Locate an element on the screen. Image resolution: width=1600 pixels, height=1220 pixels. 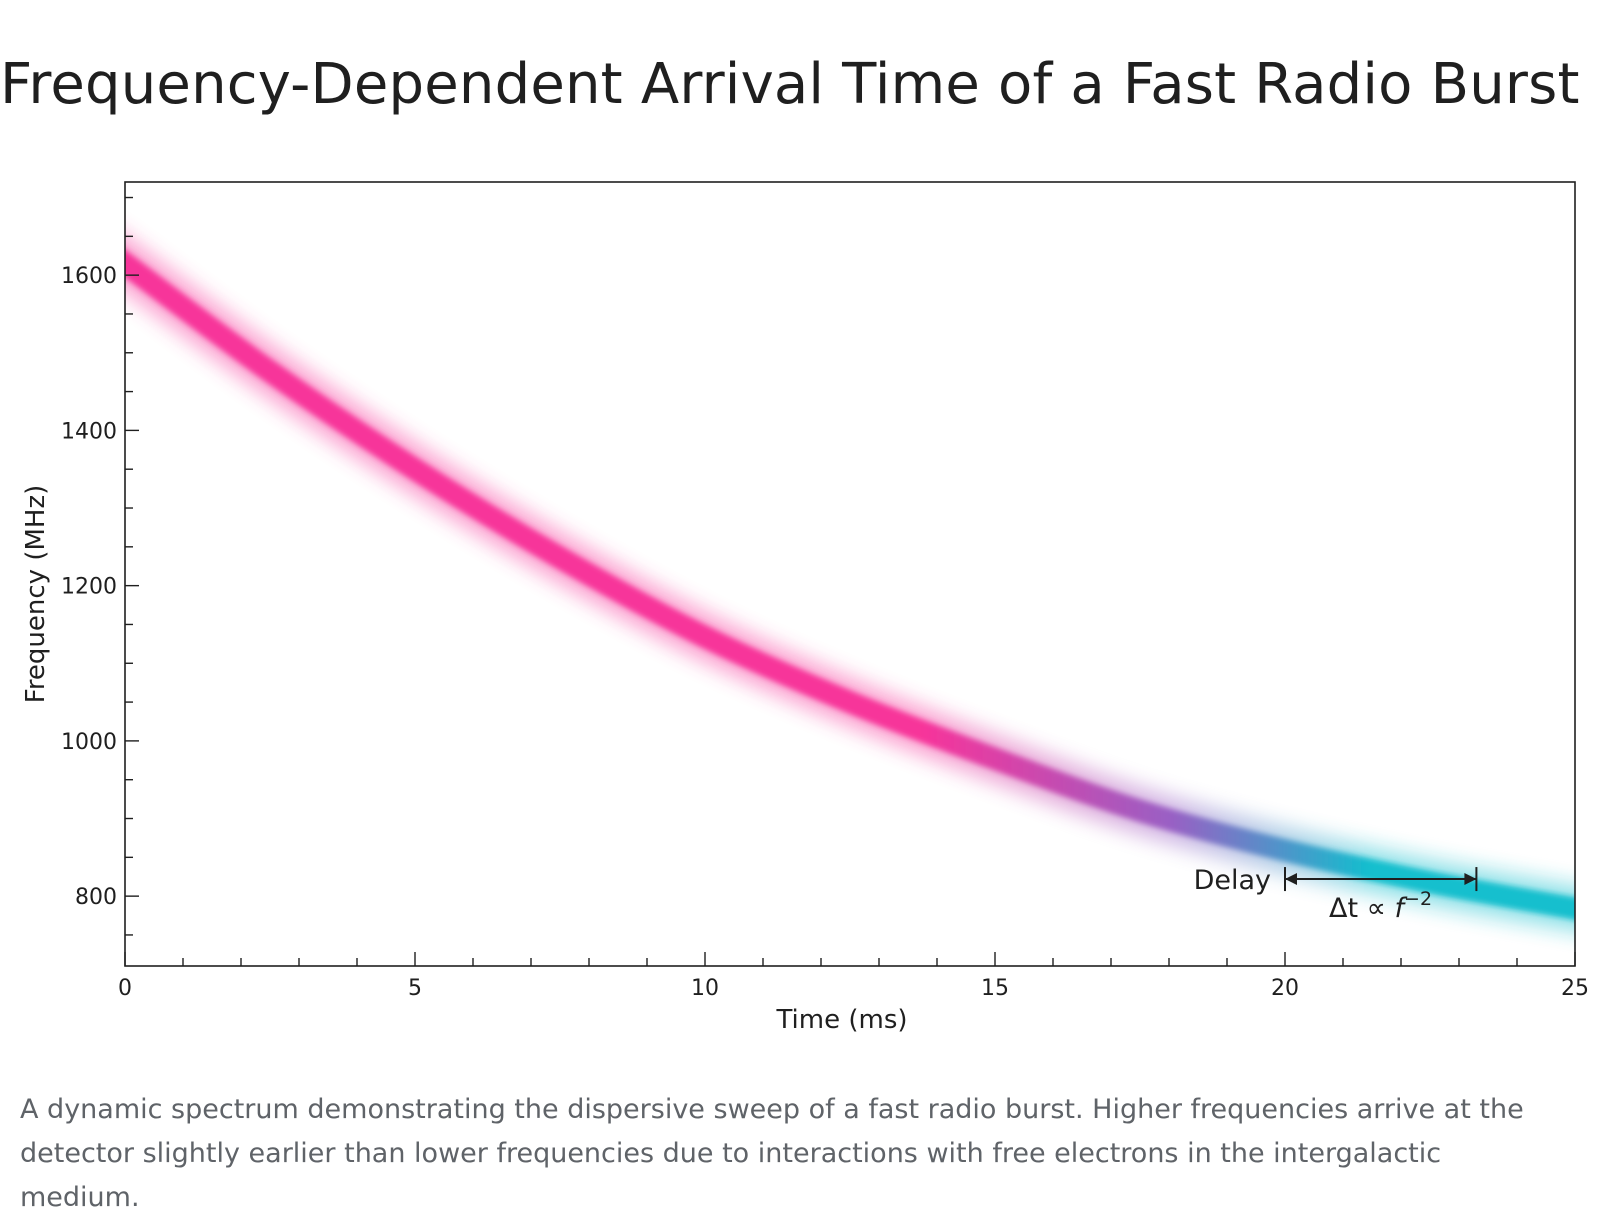
x-tick-label: 0 is located at coordinates (125, 988).